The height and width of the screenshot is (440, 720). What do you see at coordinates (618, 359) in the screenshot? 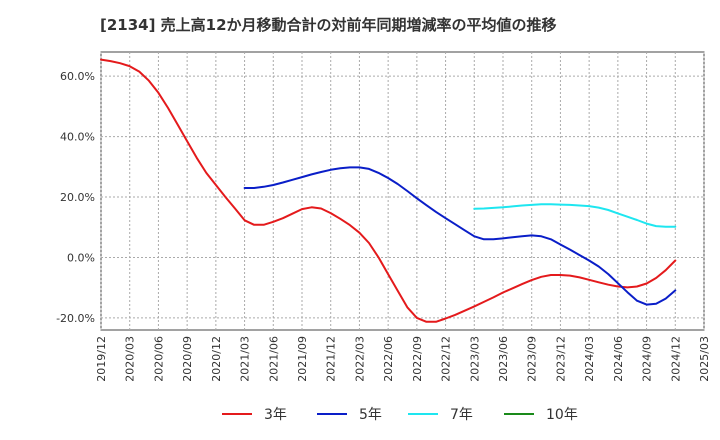
I see `x-tick-label: 2024/06` at bounding box center [618, 359].